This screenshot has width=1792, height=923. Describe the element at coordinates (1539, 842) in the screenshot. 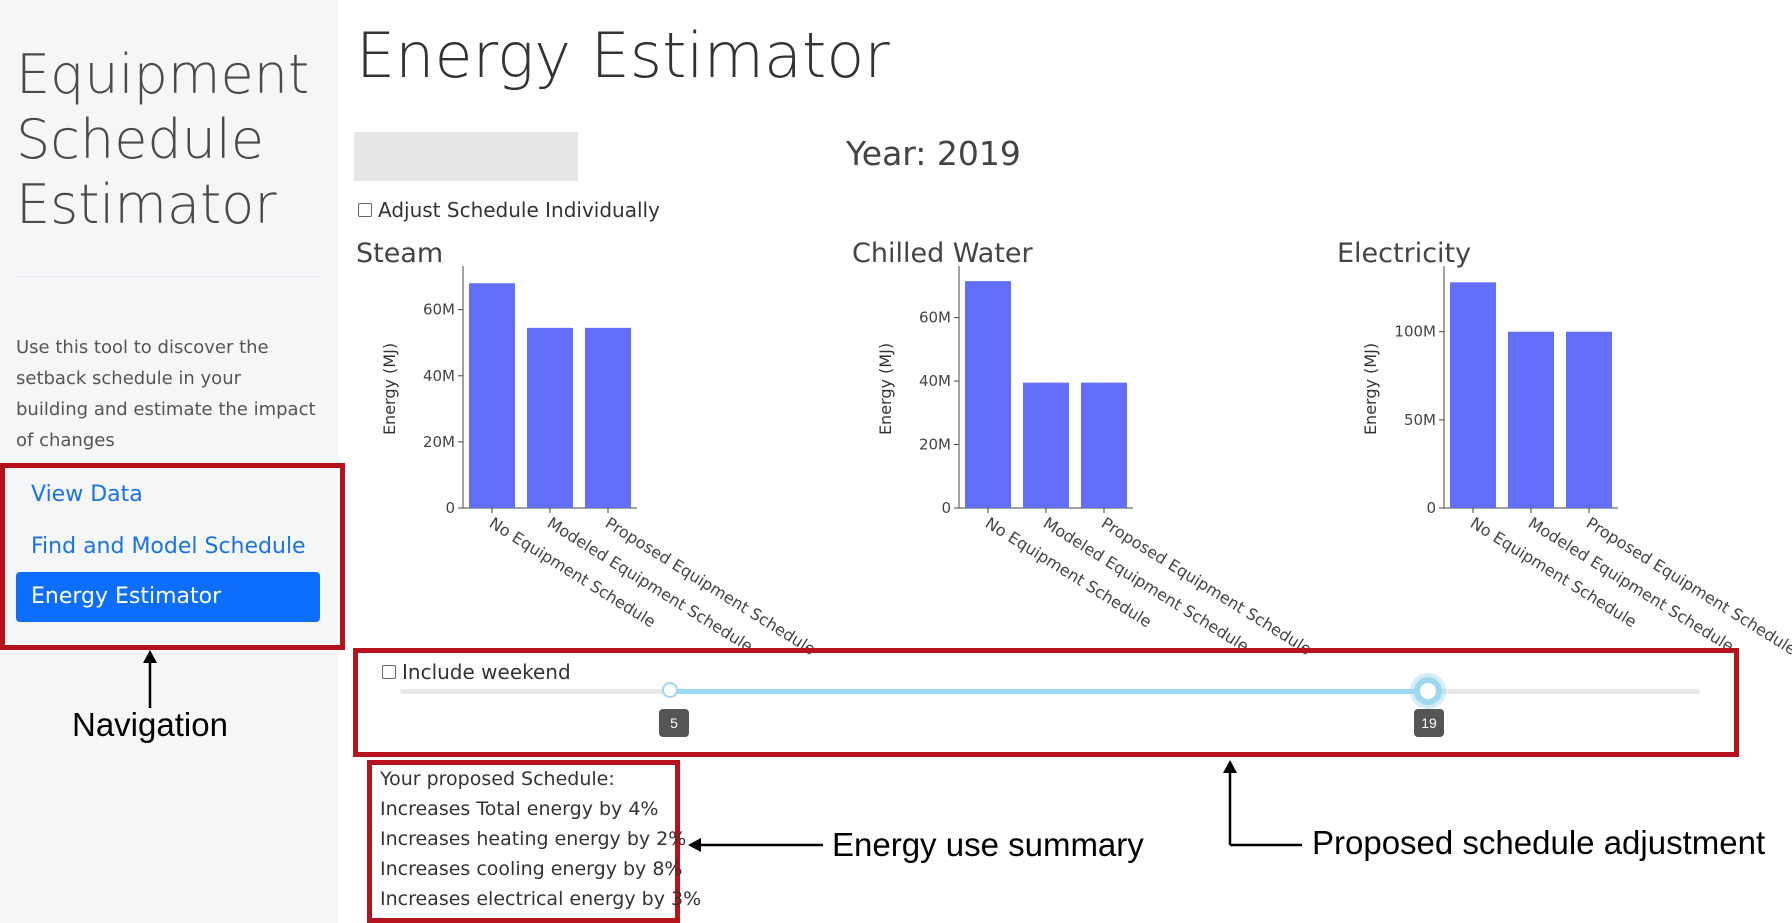

I see `schedule-adjustment-annotation: Proposed schedule adjustment` at that location.